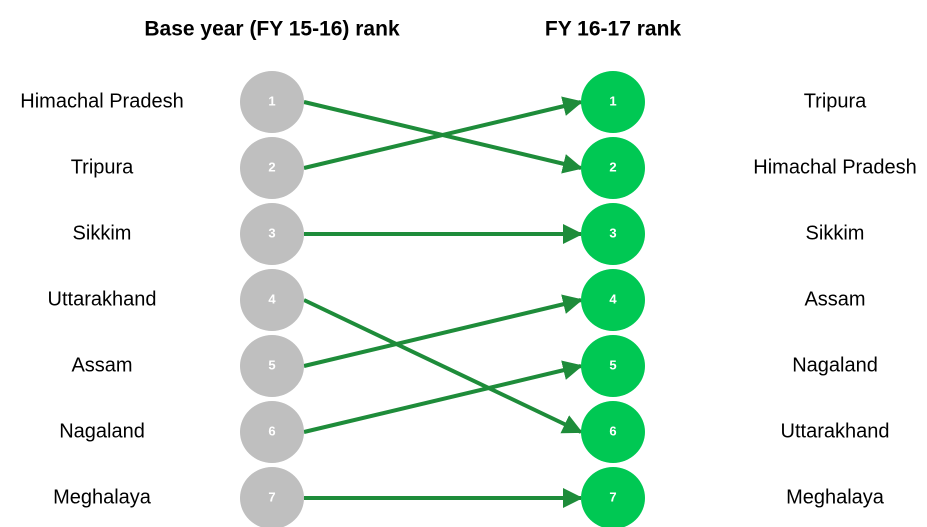 Image resolution: width=927 pixels, height=527 pixels. Describe the element at coordinates (835, 101) in the screenshot. I see `right-state: Tripura` at that location.